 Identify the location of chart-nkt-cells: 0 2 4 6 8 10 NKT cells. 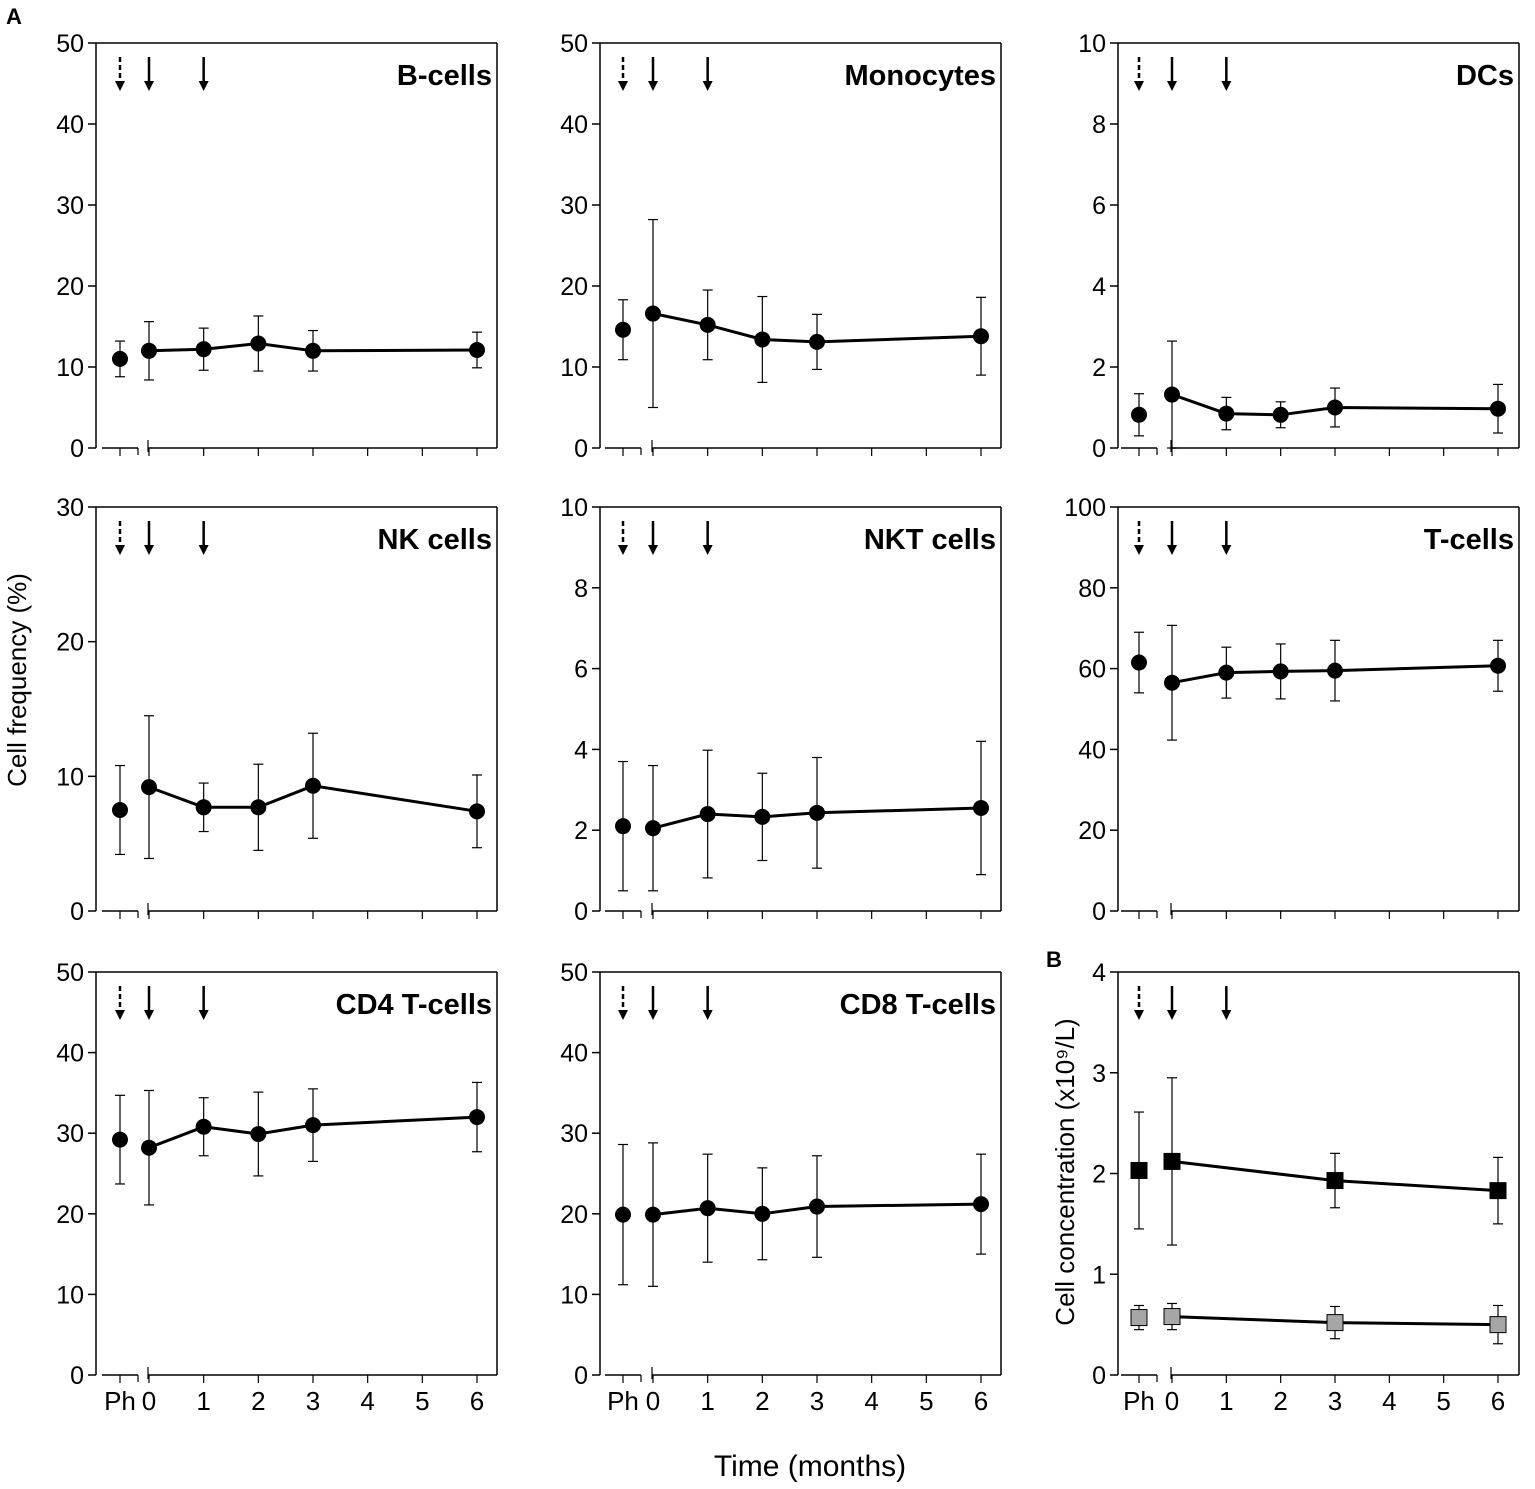
(781, 710).